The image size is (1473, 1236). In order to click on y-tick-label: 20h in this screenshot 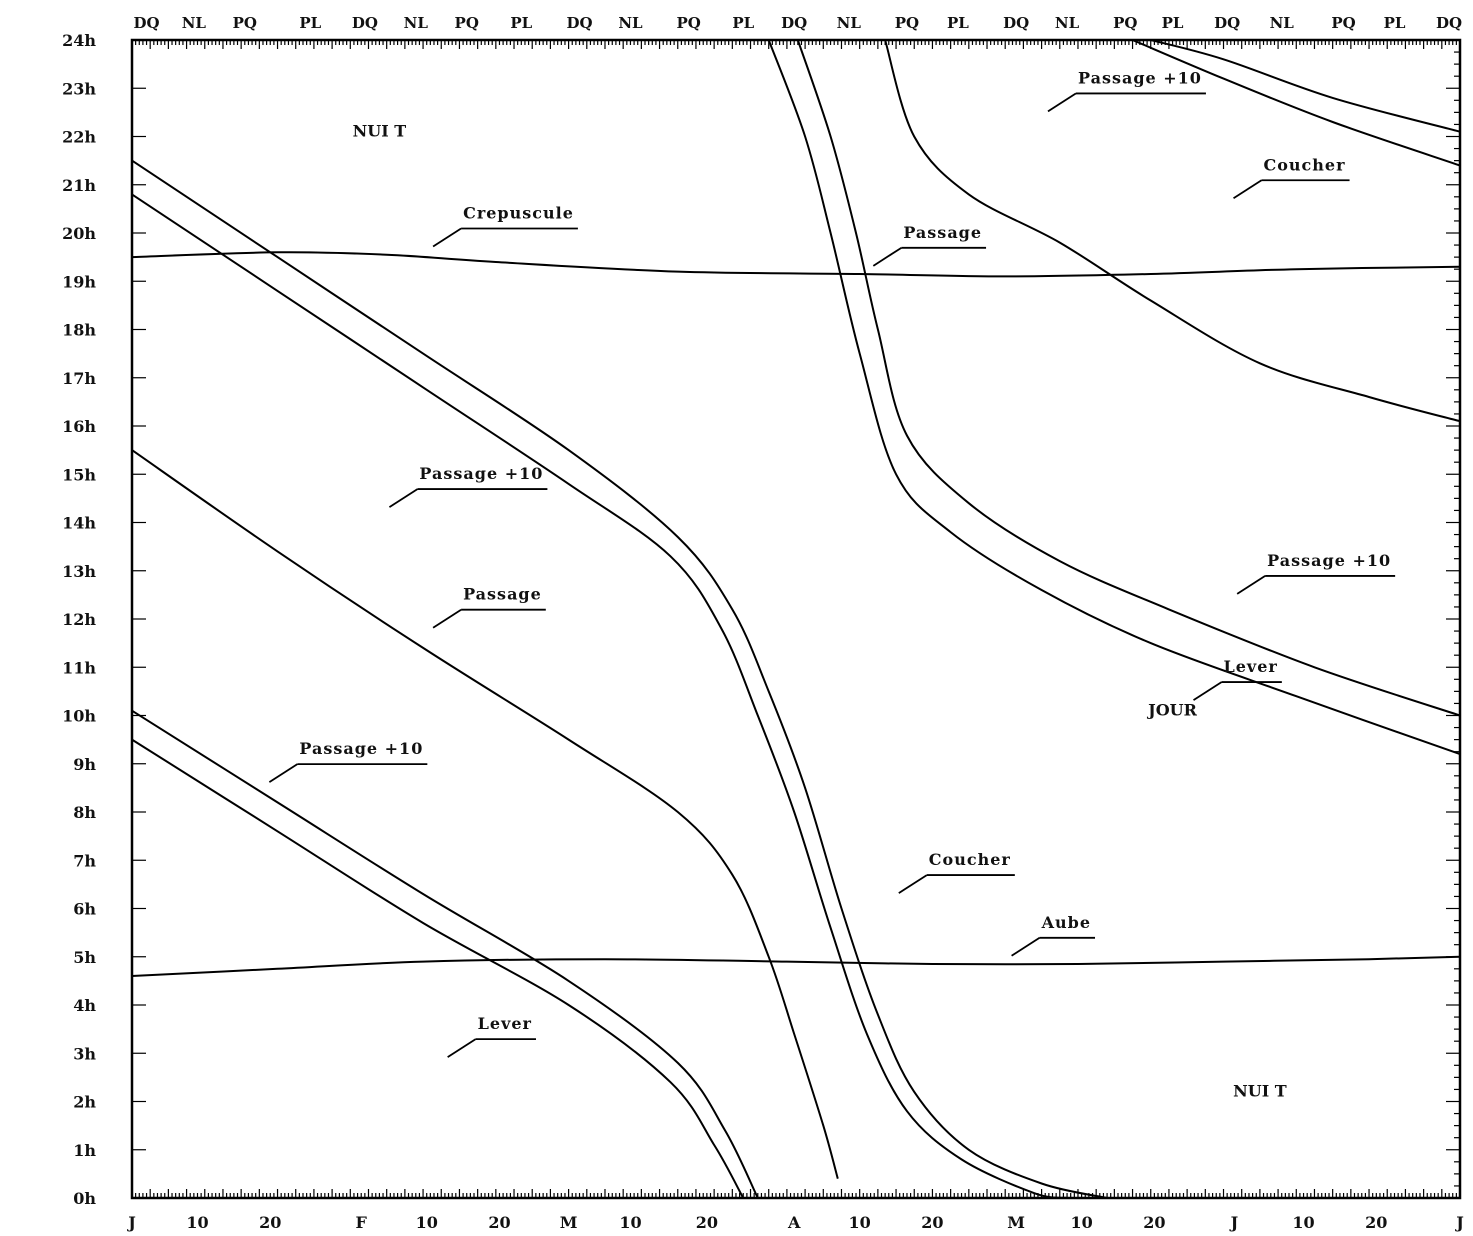, I will do `click(79, 233)`.